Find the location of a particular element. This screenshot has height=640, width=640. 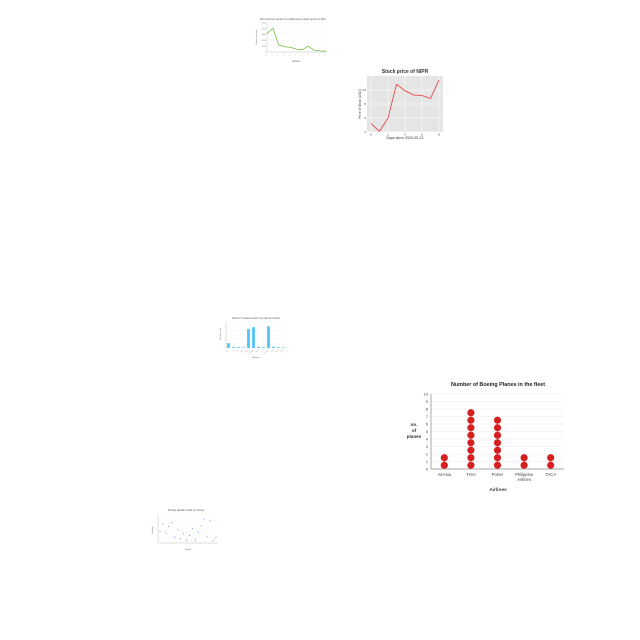

x-tick-label: Philippine is located at coordinates (524, 474).